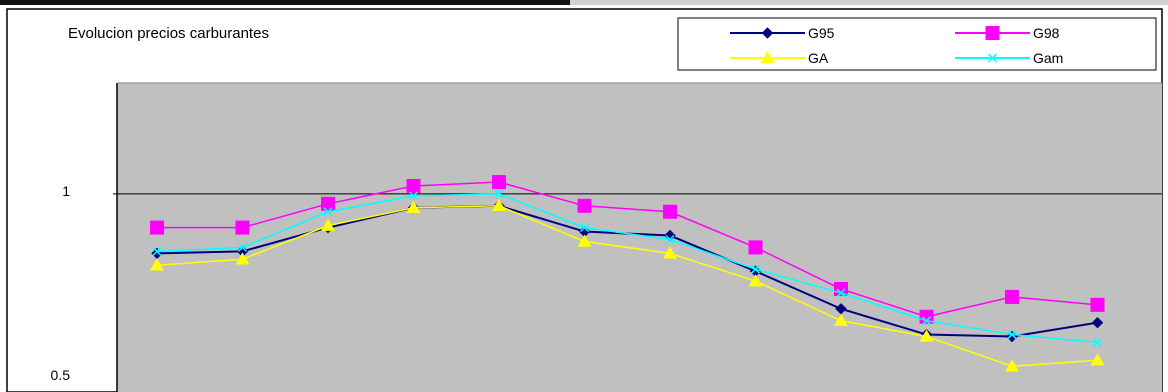 Image resolution: width=1168 pixels, height=392 pixels. Describe the element at coordinates (821, 33) in the screenshot. I see `legend-label-g95: G95` at that location.